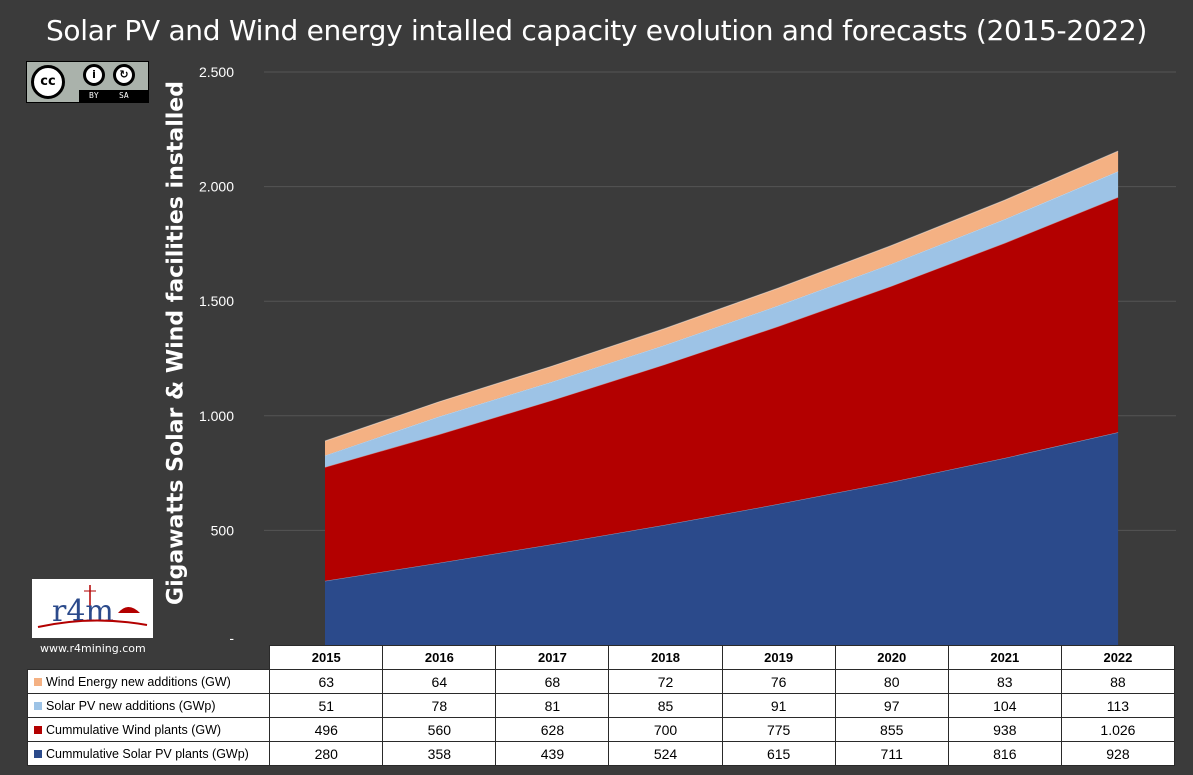 The image size is (1193, 775). Describe the element at coordinates (1004, 657) in the screenshot. I see `year-header: 2021` at that location.